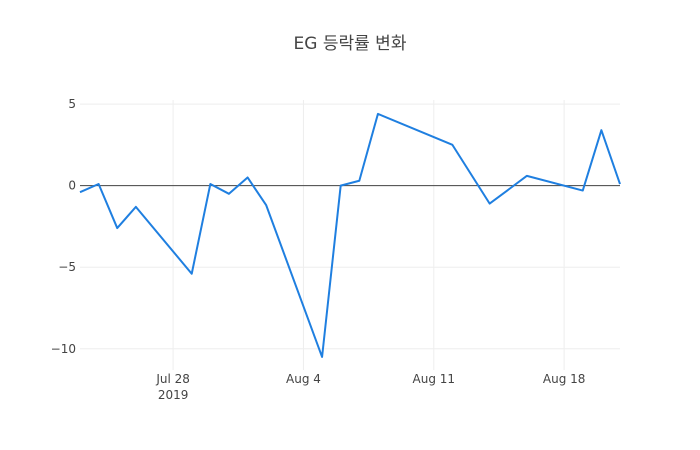  Describe the element at coordinates (350, 44) in the screenshot. I see `chart-title: EG 등락률 변화` at that location.